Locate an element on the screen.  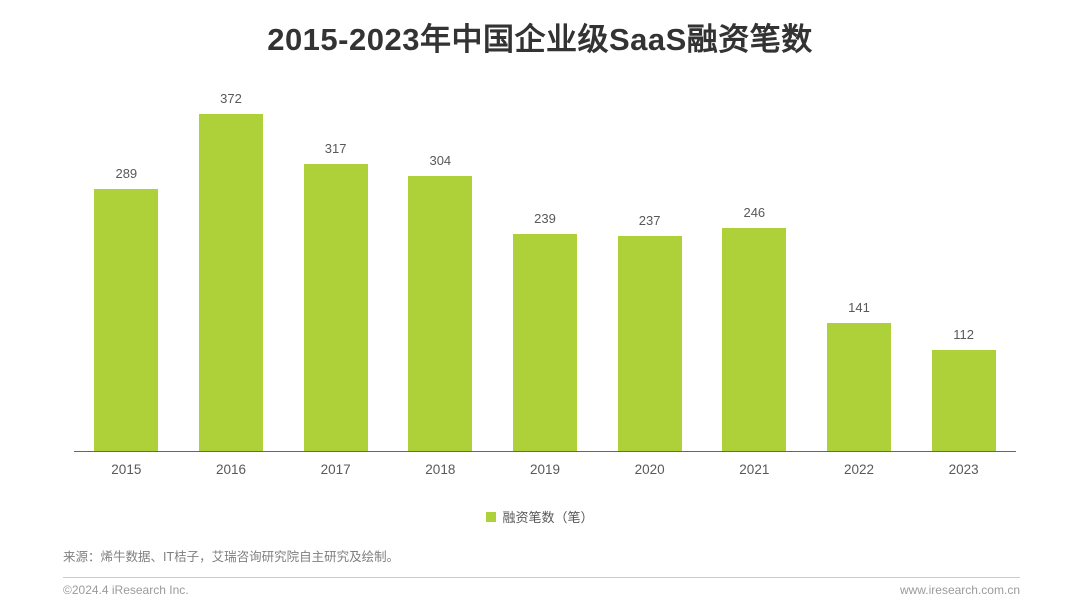
bar-value-label: 304 is located at coordinates (440, 160).